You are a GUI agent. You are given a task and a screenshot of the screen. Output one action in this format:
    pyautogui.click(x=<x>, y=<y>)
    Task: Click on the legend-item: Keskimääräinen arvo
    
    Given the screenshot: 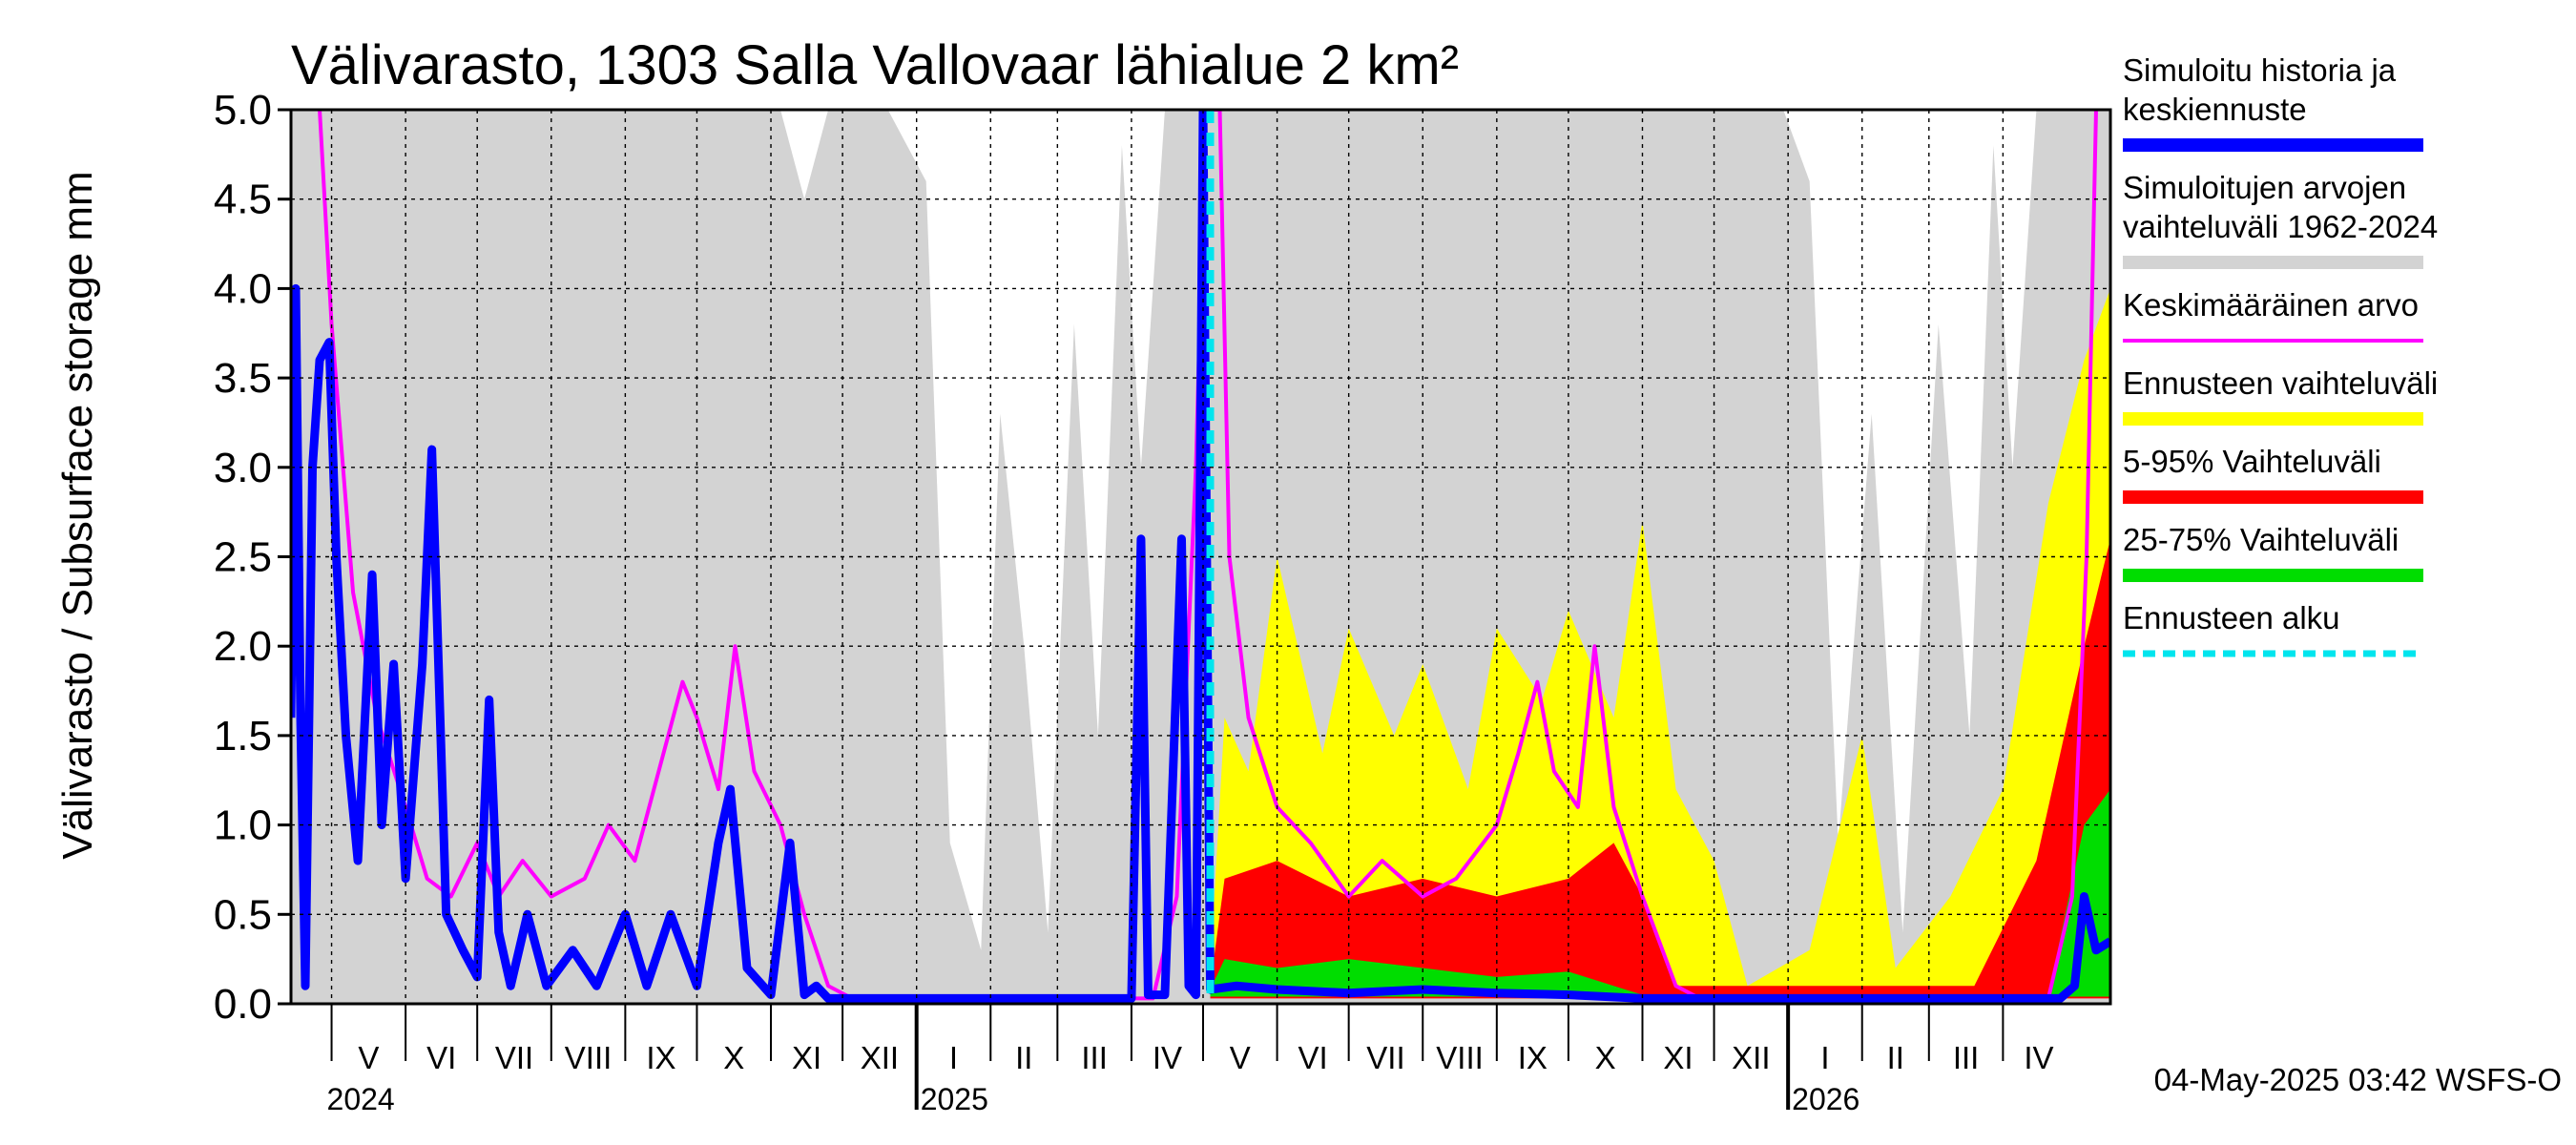 What is the action you would take?
    pyautogui.click(x=2273, y=315)
    